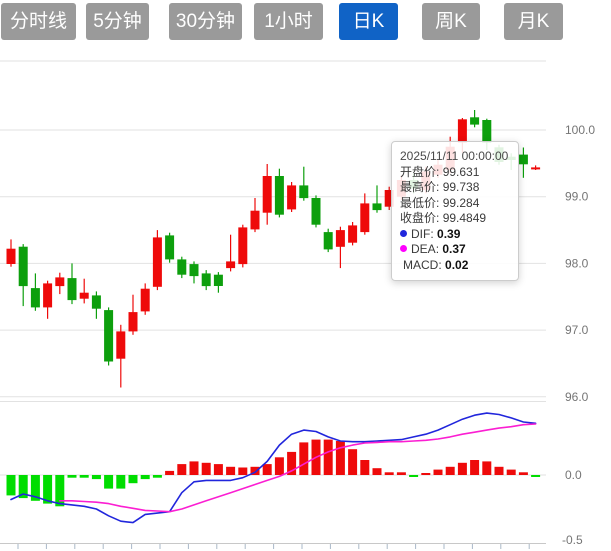  Describe the element at coordinates (288, 21) in the screenshot. I see `tab-1hour: 1小时` at that location.